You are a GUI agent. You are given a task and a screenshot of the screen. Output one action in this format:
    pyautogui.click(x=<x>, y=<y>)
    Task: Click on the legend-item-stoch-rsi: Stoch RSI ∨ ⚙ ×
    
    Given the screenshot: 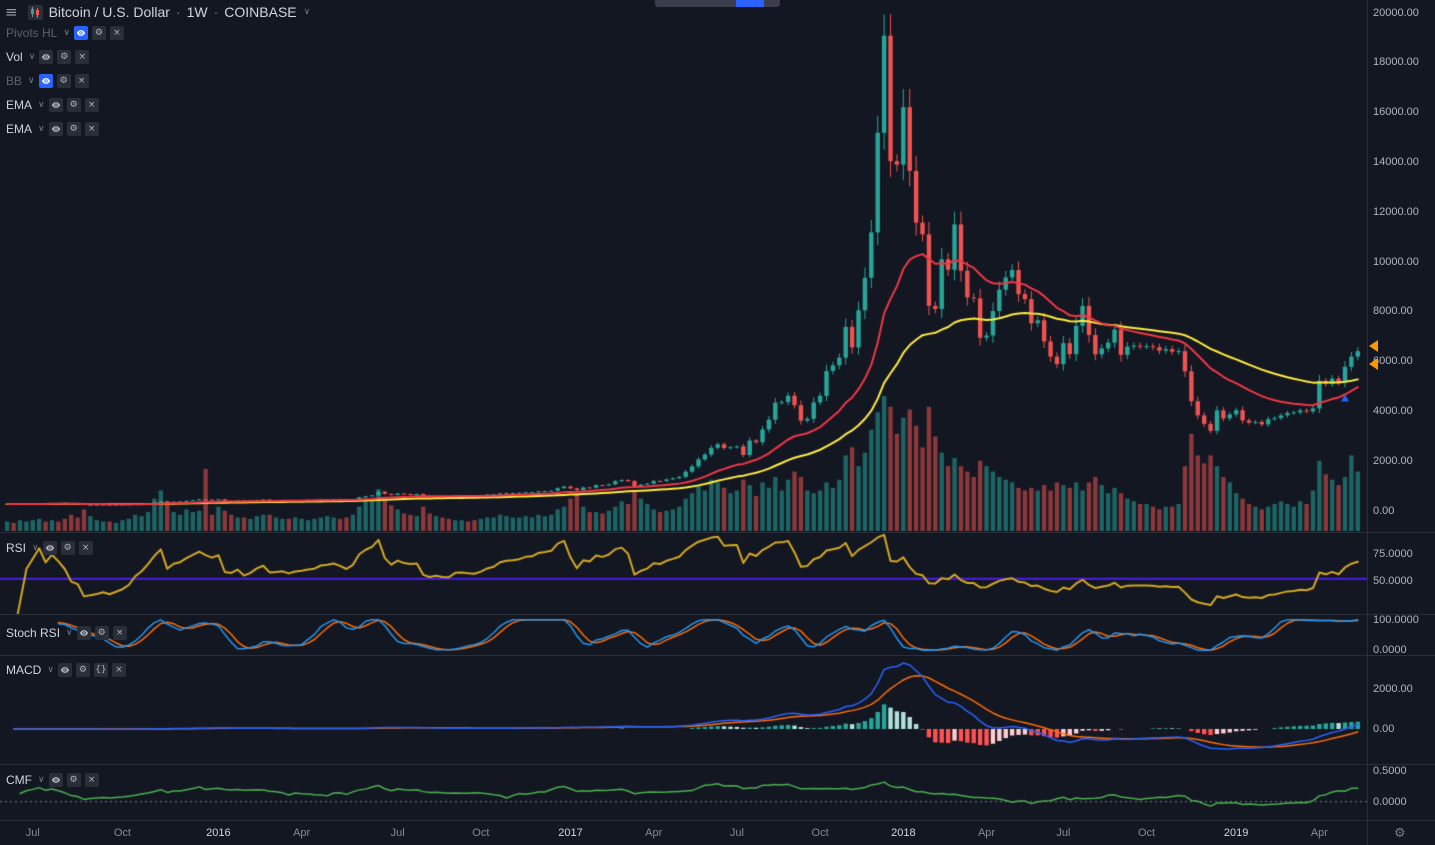 What is the action you would take?
    pyautogui.click(x=66, y=633)
    